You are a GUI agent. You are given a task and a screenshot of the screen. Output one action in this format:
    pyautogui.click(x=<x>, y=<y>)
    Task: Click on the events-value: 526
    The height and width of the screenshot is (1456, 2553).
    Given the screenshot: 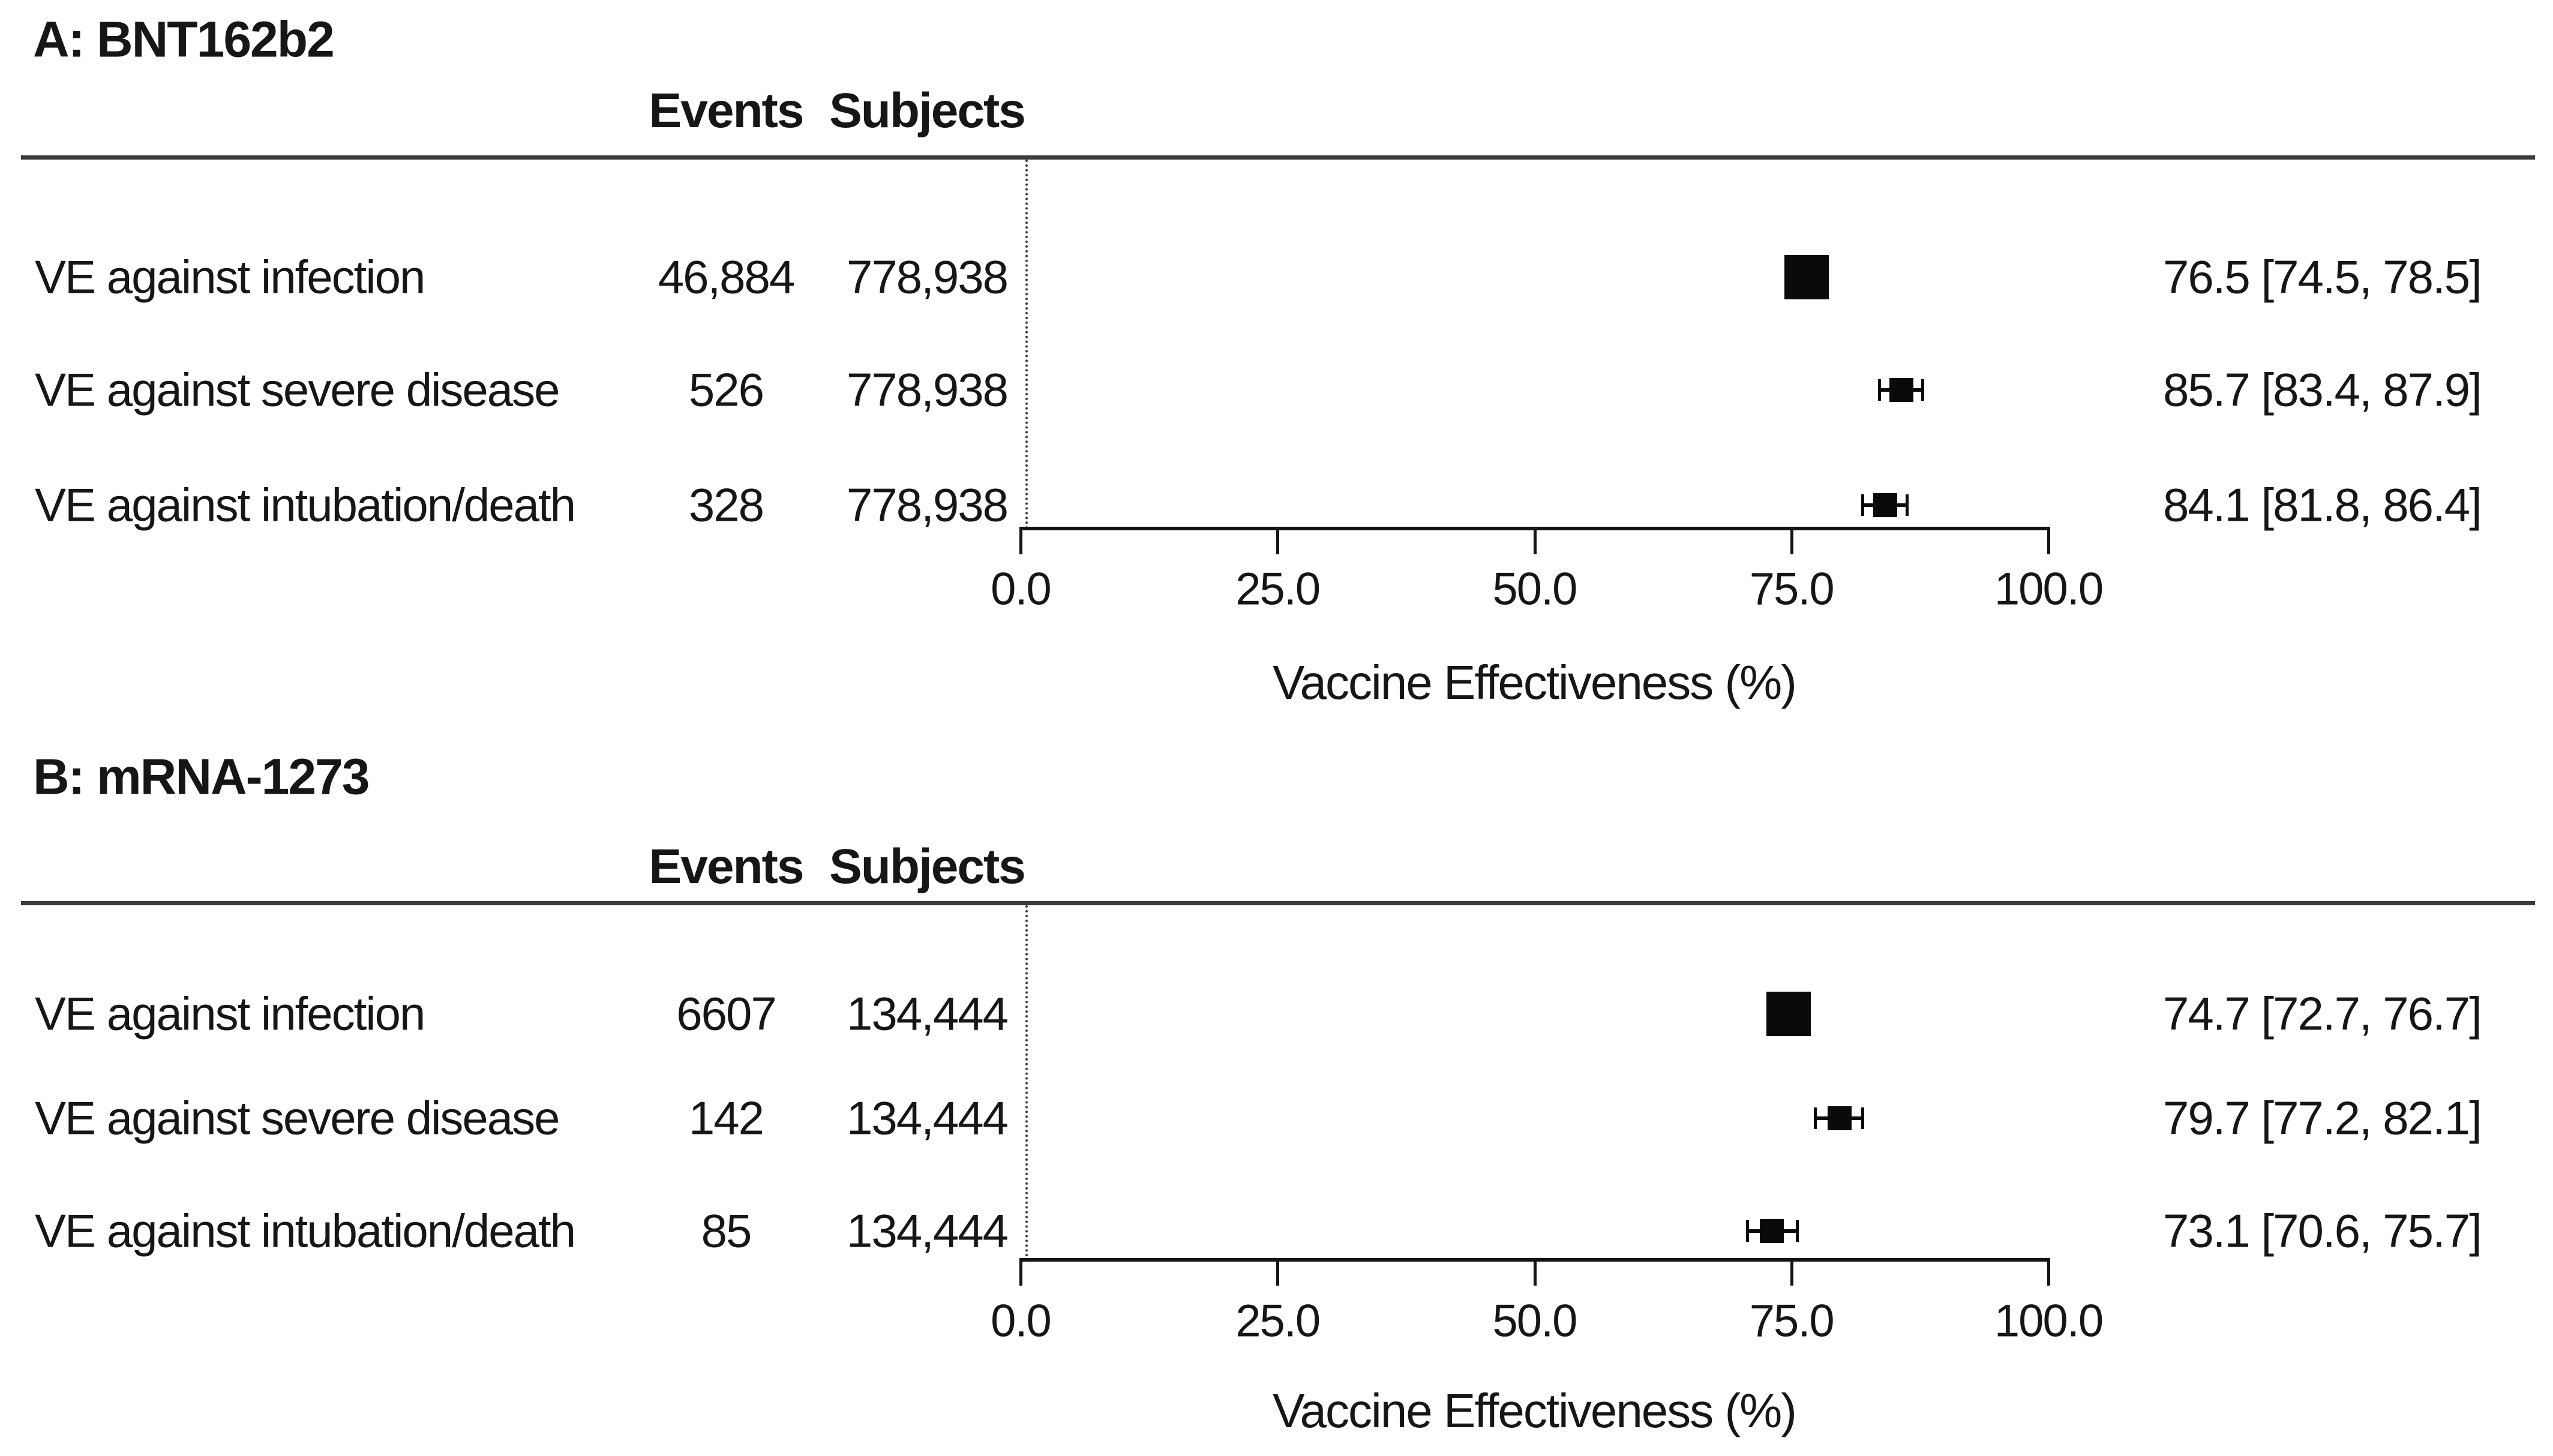 What is the action you would take?
    pyautogui.click(x=726, y=390)
    